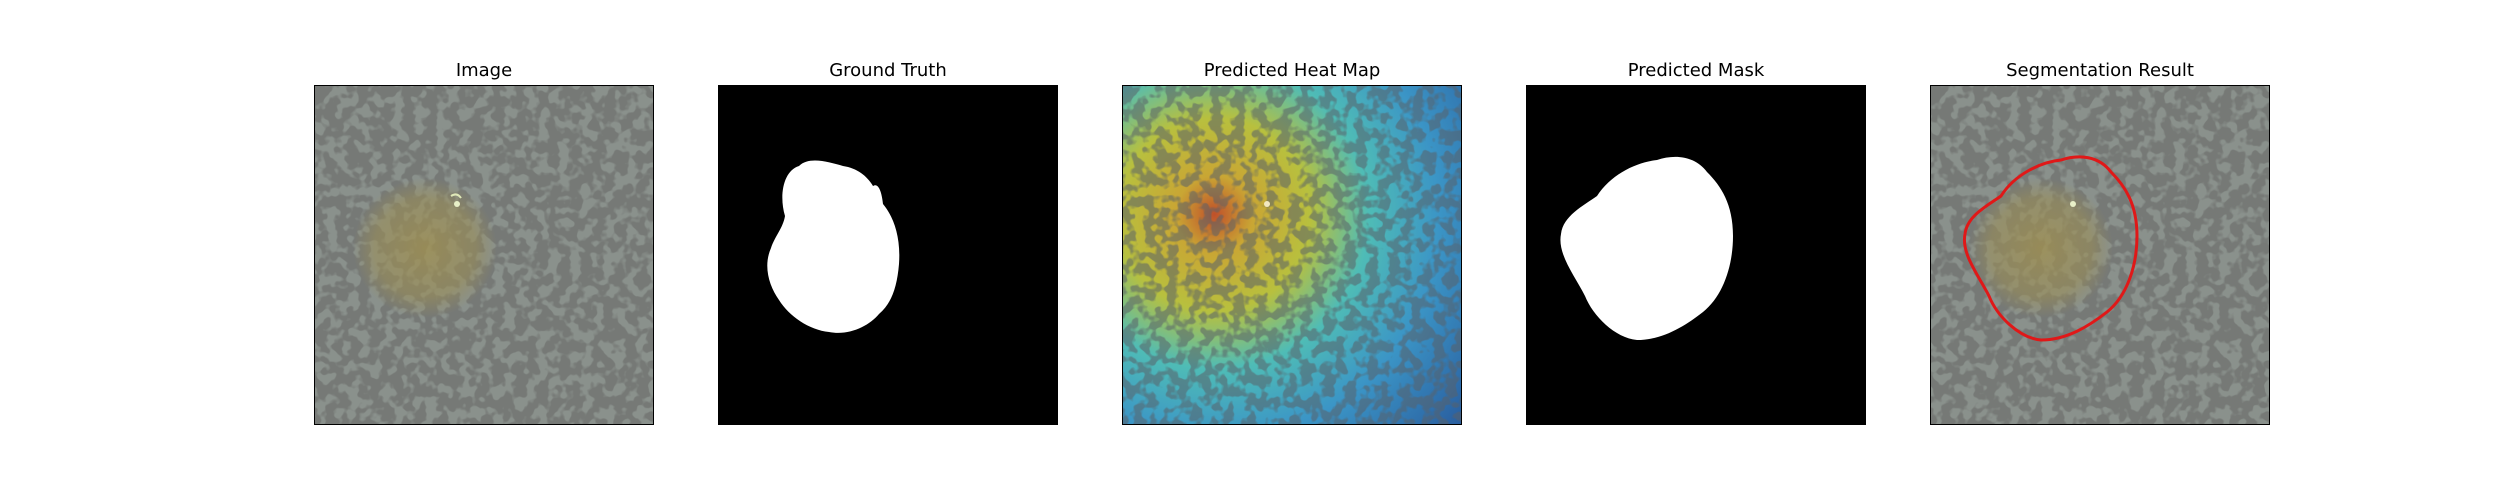 The width and height of the screenshot is (2500, 500). Describe the element at coordinates (1292, 70) in the screenshot. I see `panel-title-heat-map: Predicted Heat Map` at that location.